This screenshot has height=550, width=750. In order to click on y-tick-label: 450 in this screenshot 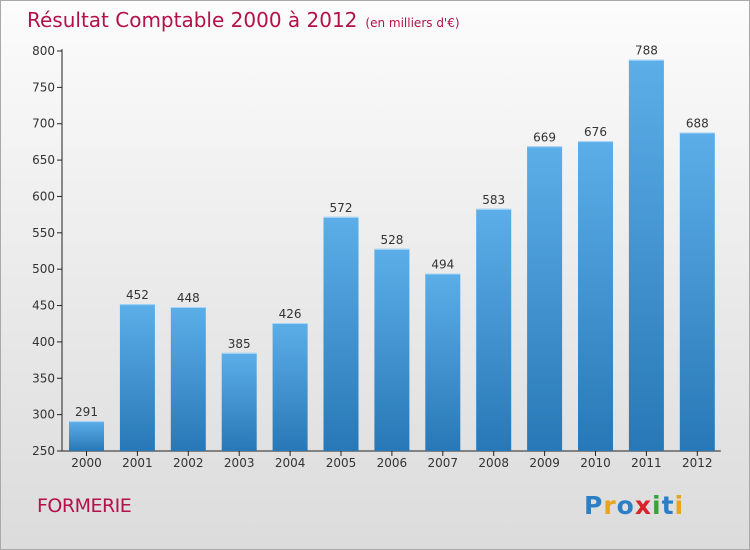, I will do `click(43, 306)`.